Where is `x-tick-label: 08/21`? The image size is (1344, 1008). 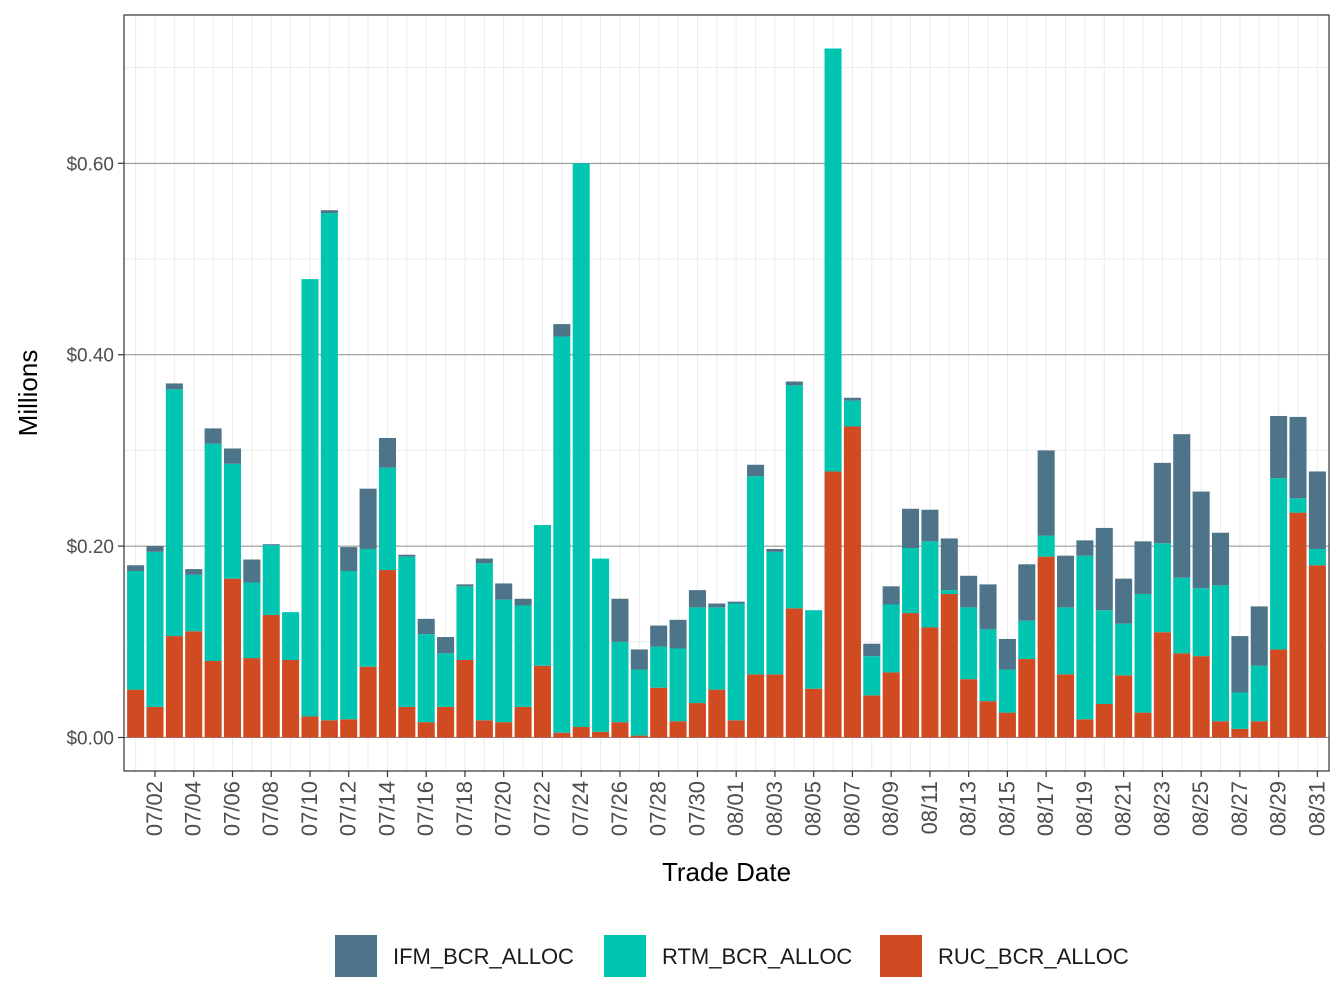 x-tick-label: 08/21 is located at coordinates (1123, 808).